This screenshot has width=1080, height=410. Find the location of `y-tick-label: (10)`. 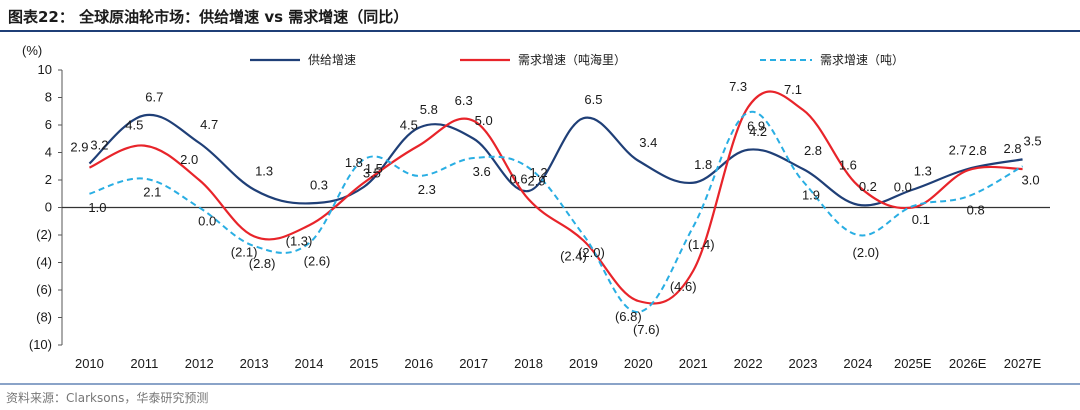

y-tick-label: (10) is located at coordinates (40, 344).